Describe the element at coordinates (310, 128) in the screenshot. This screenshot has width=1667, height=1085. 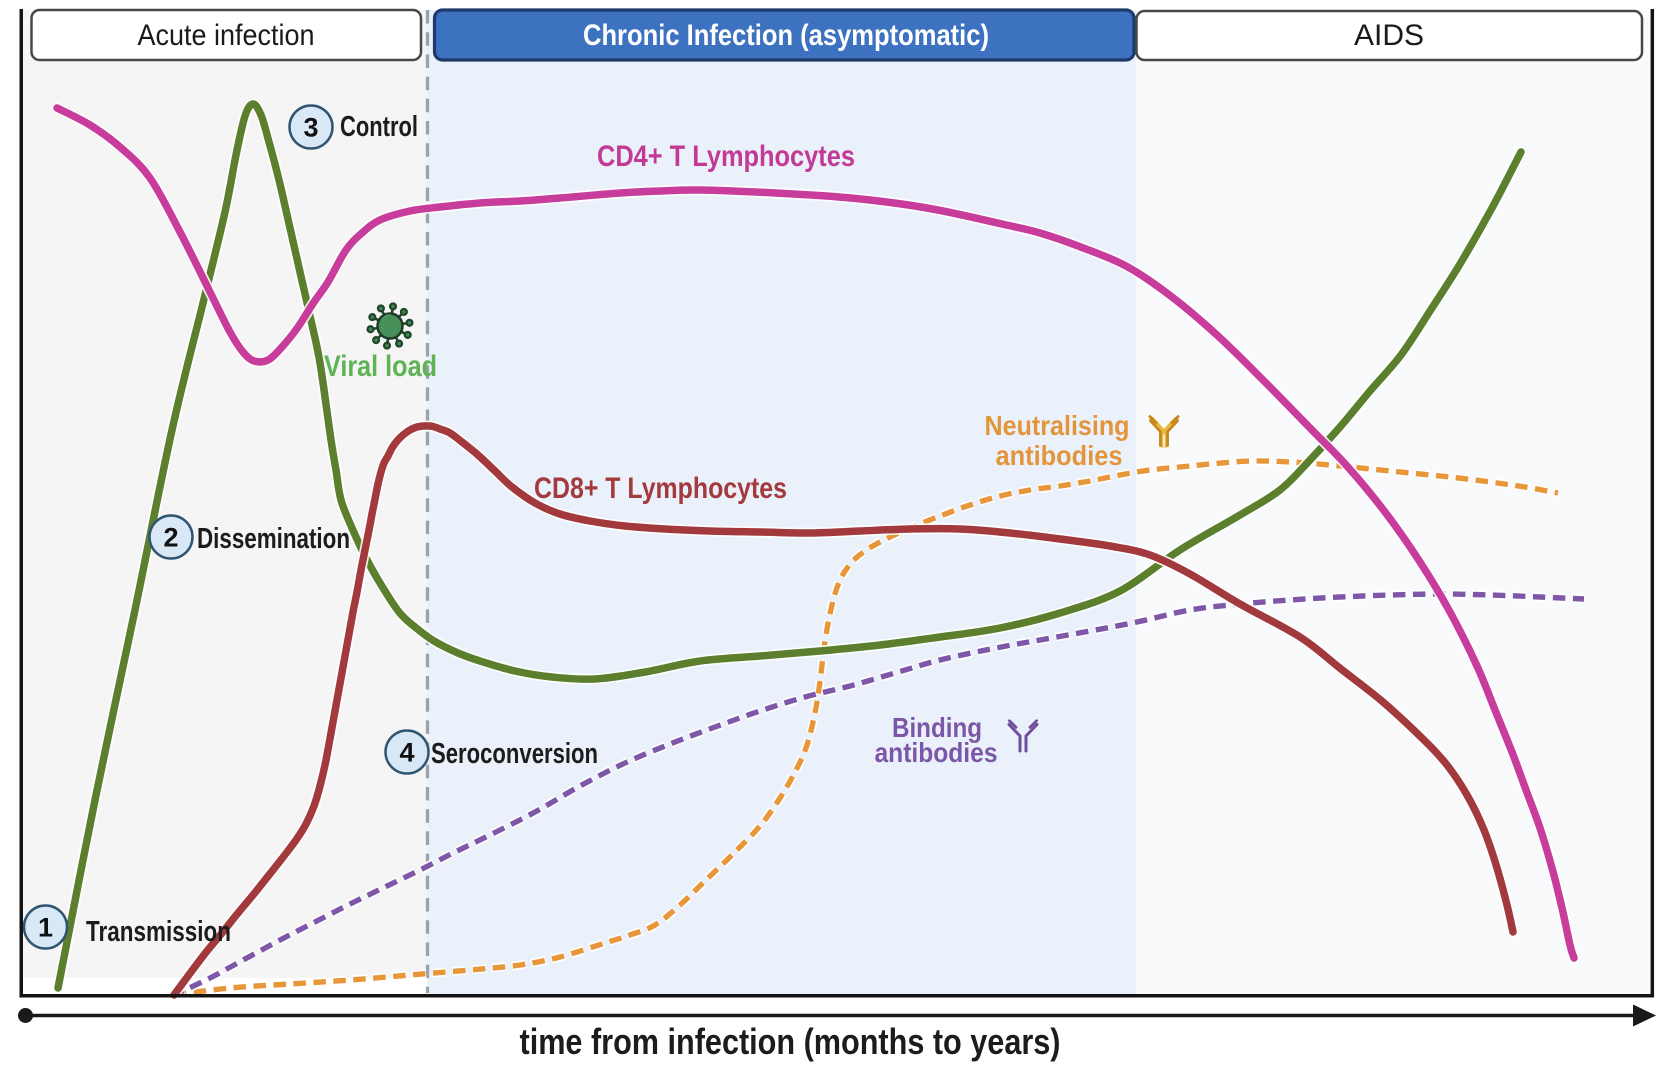
I see `svg-text: 3` at that location.